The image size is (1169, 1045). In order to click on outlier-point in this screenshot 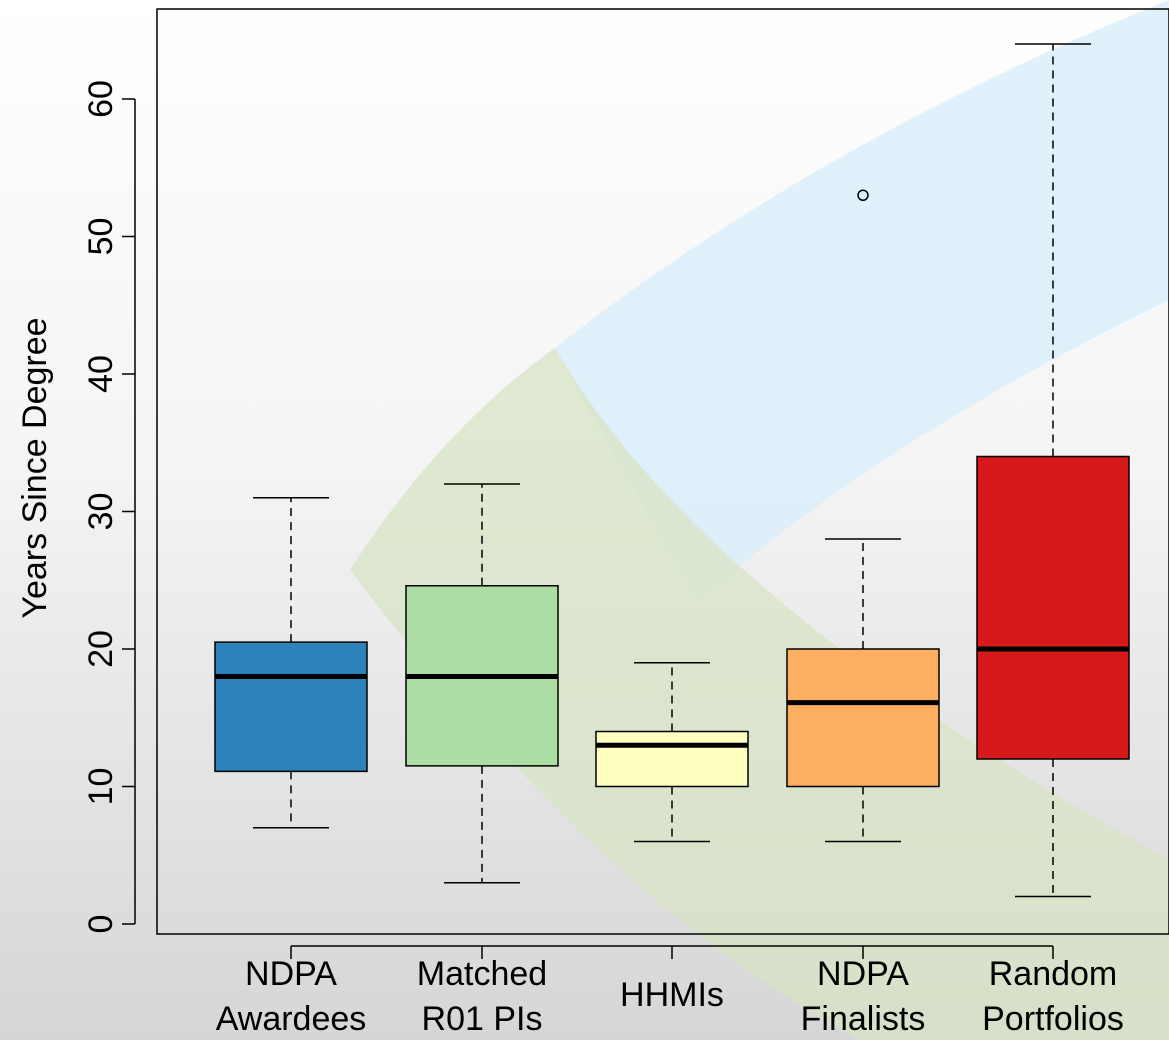, I will do `click(863, 195)`.